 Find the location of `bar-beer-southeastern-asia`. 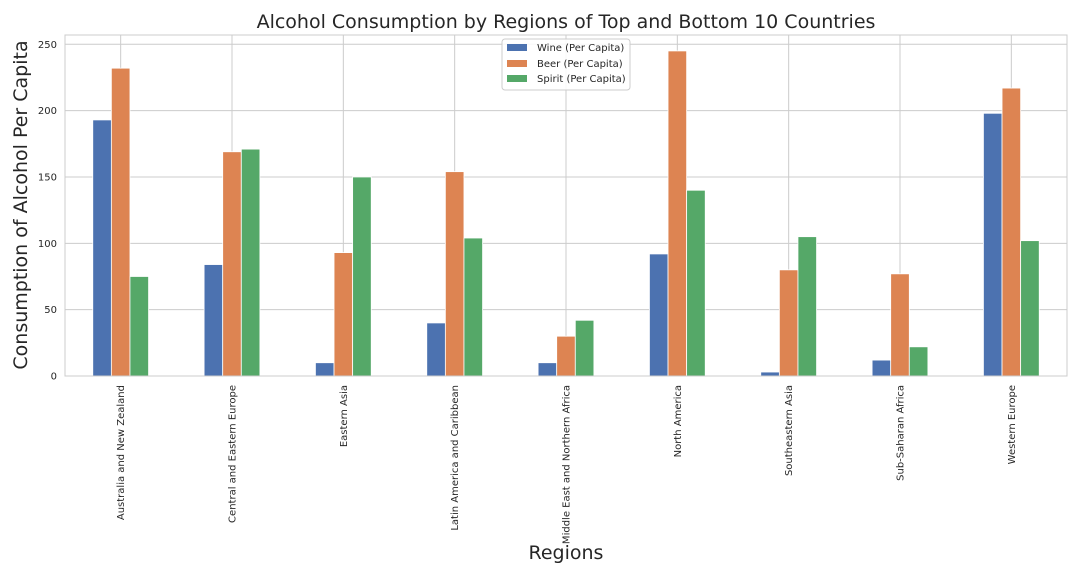

bar-beer-southeastern-asia is located at coordinates (788, 323).